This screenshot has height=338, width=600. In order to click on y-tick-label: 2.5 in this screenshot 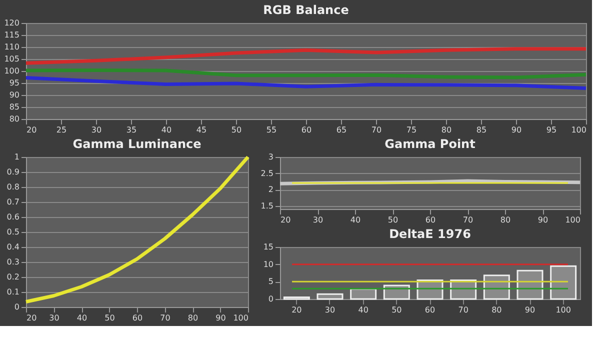, I will do `click(267, 173)`.